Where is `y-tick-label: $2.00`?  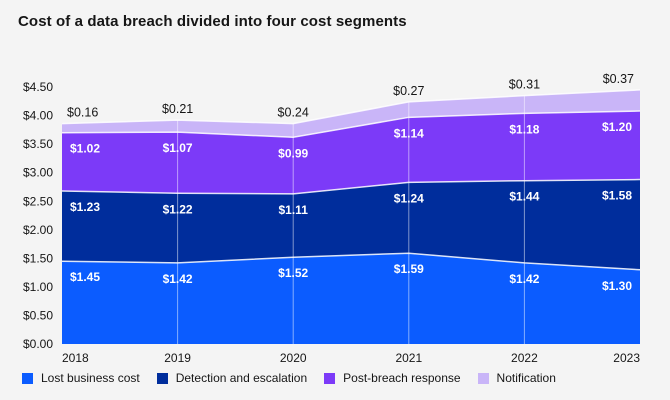
y-tick-label: $2.00 is located at coordinates (38, 230).